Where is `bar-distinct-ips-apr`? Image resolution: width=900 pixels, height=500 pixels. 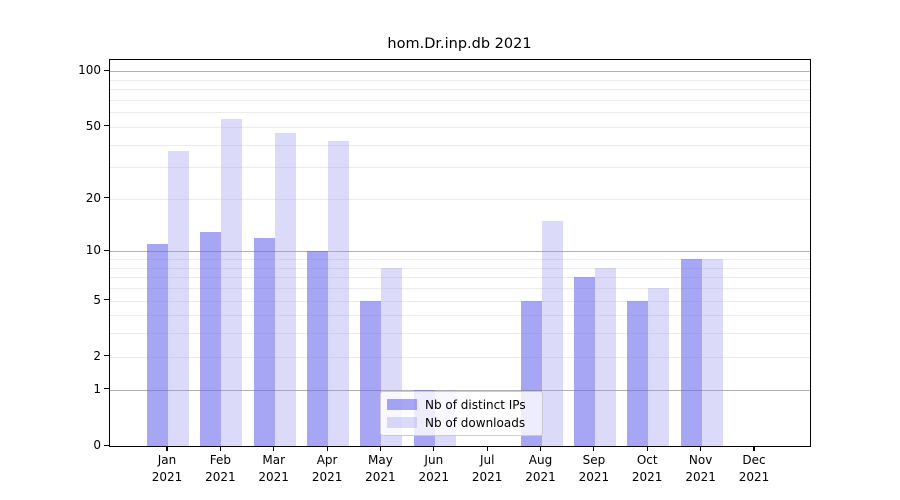
bar-distinct-ips-apr is located at coordinates (318, 348).